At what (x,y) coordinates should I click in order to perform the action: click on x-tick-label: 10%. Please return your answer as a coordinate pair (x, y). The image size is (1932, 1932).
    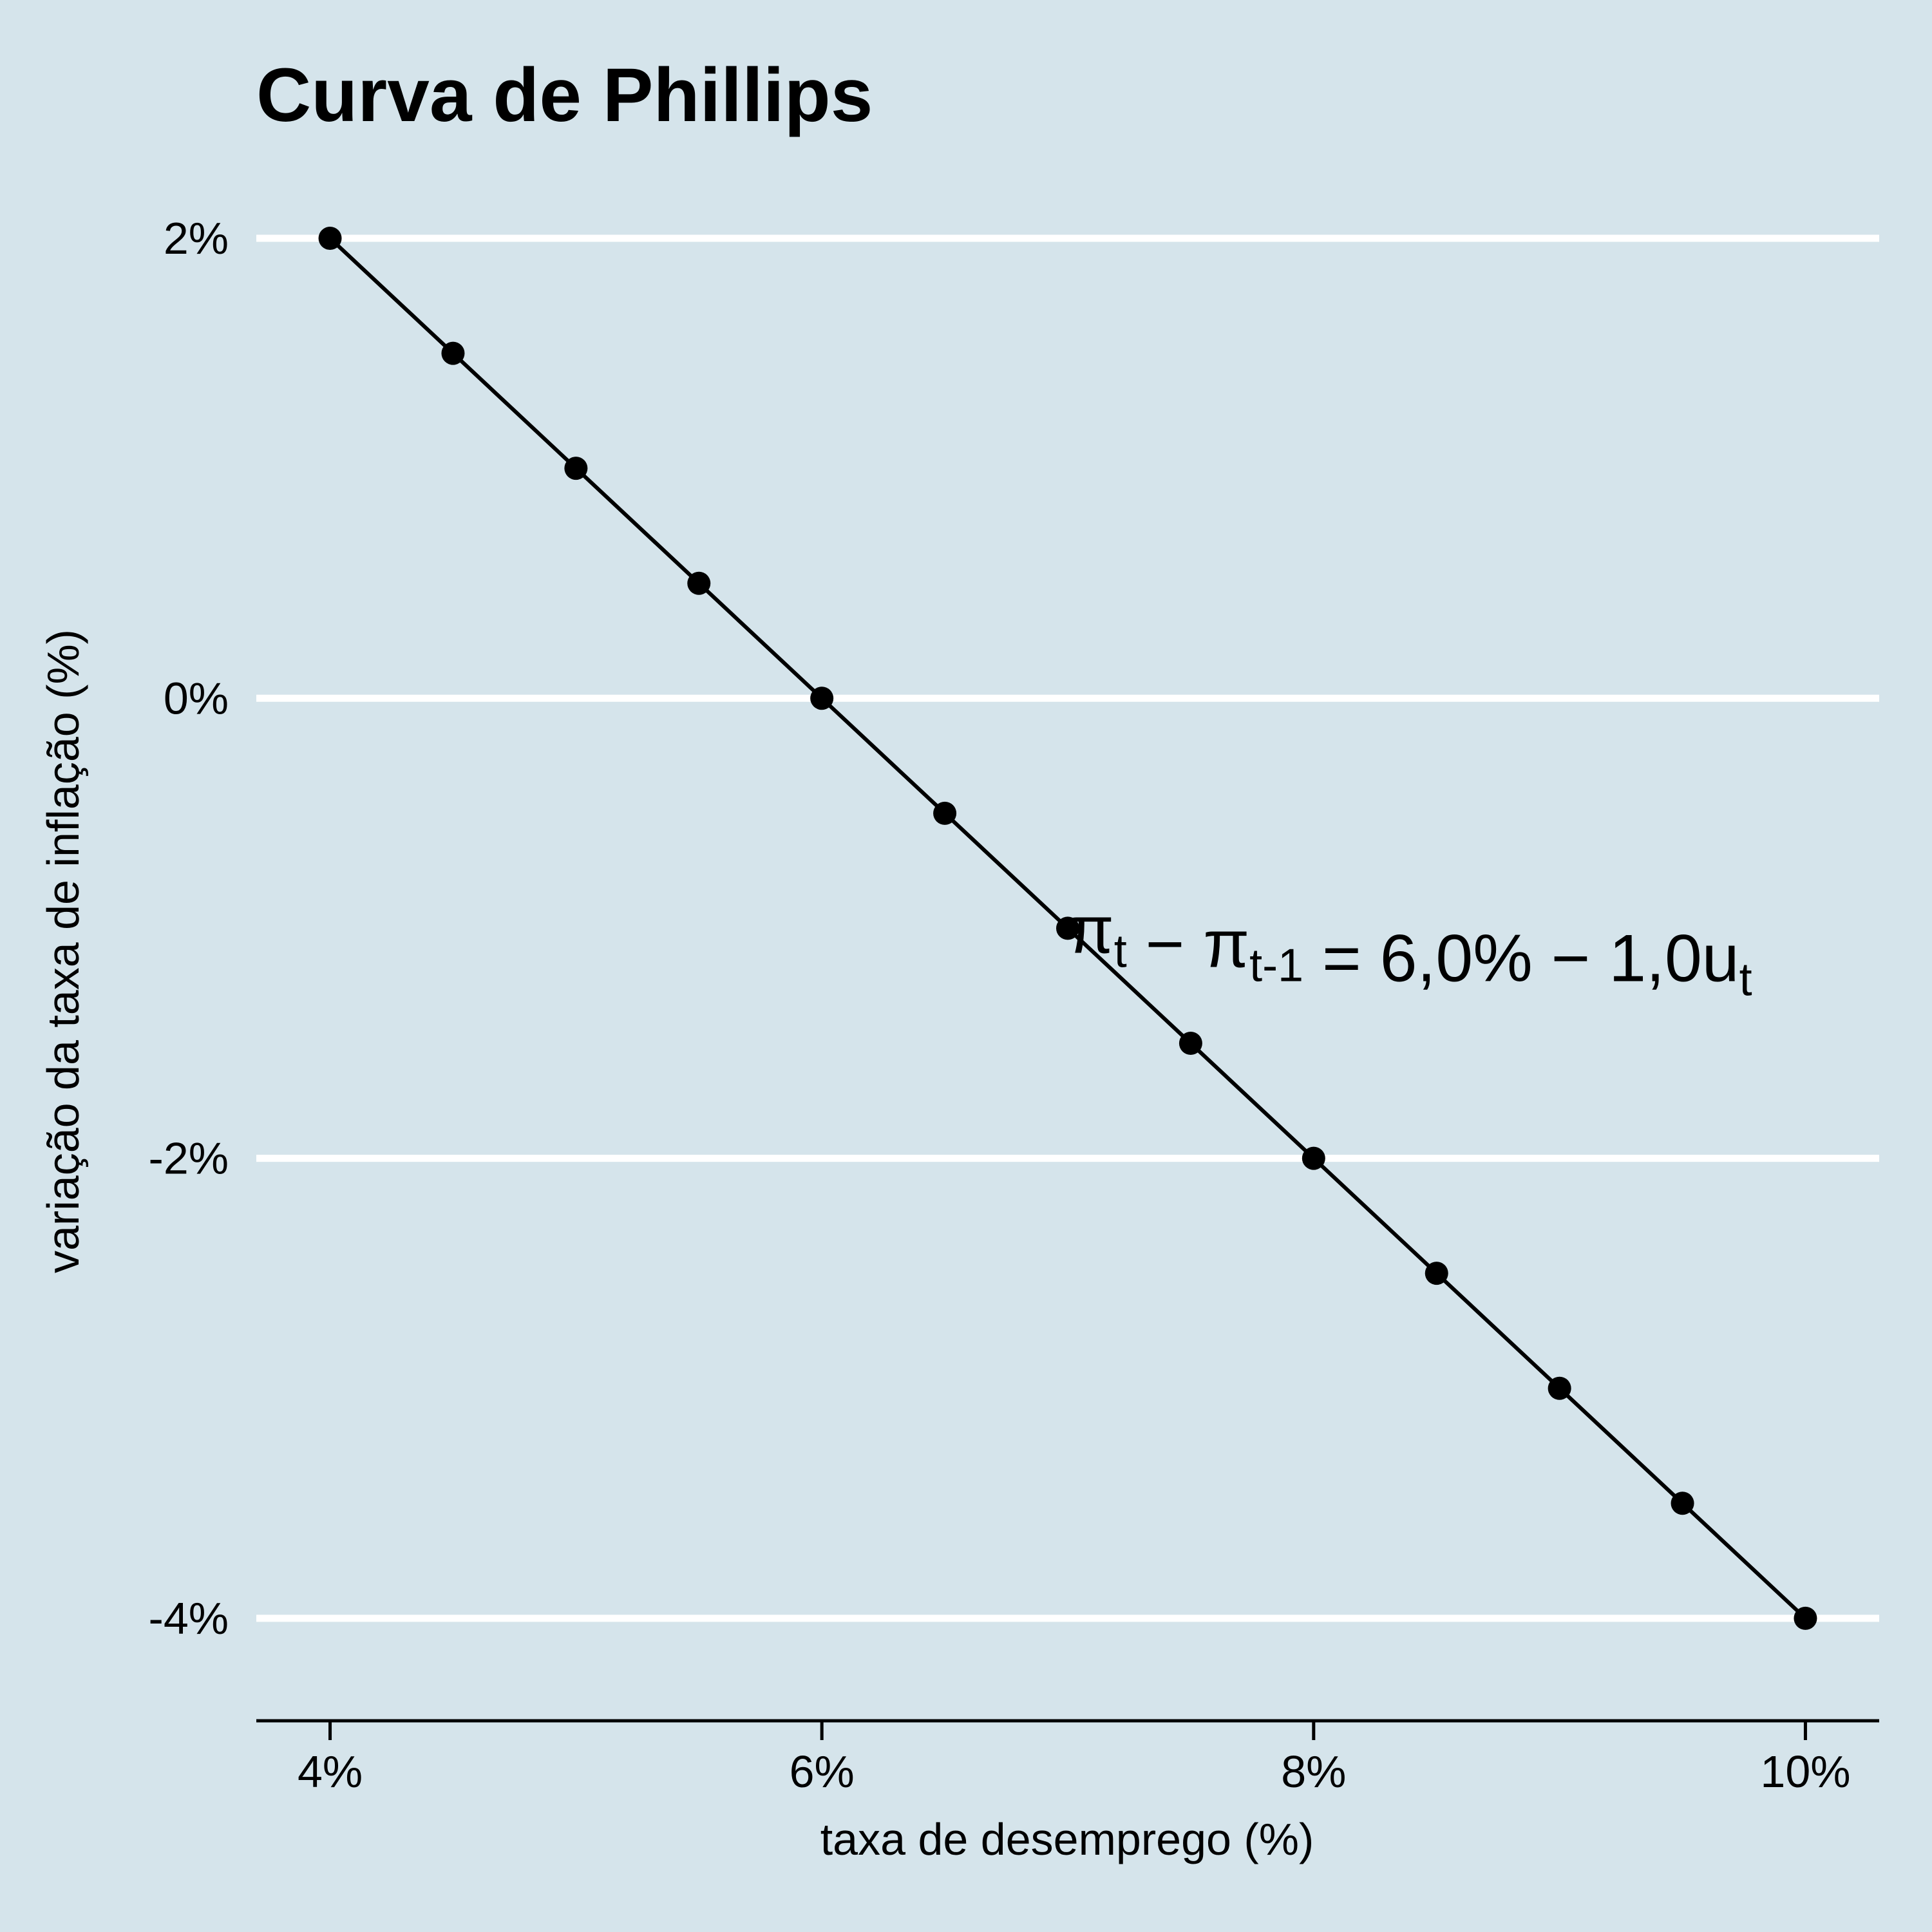
    Looking at the image, I should click on (1805, 1772).